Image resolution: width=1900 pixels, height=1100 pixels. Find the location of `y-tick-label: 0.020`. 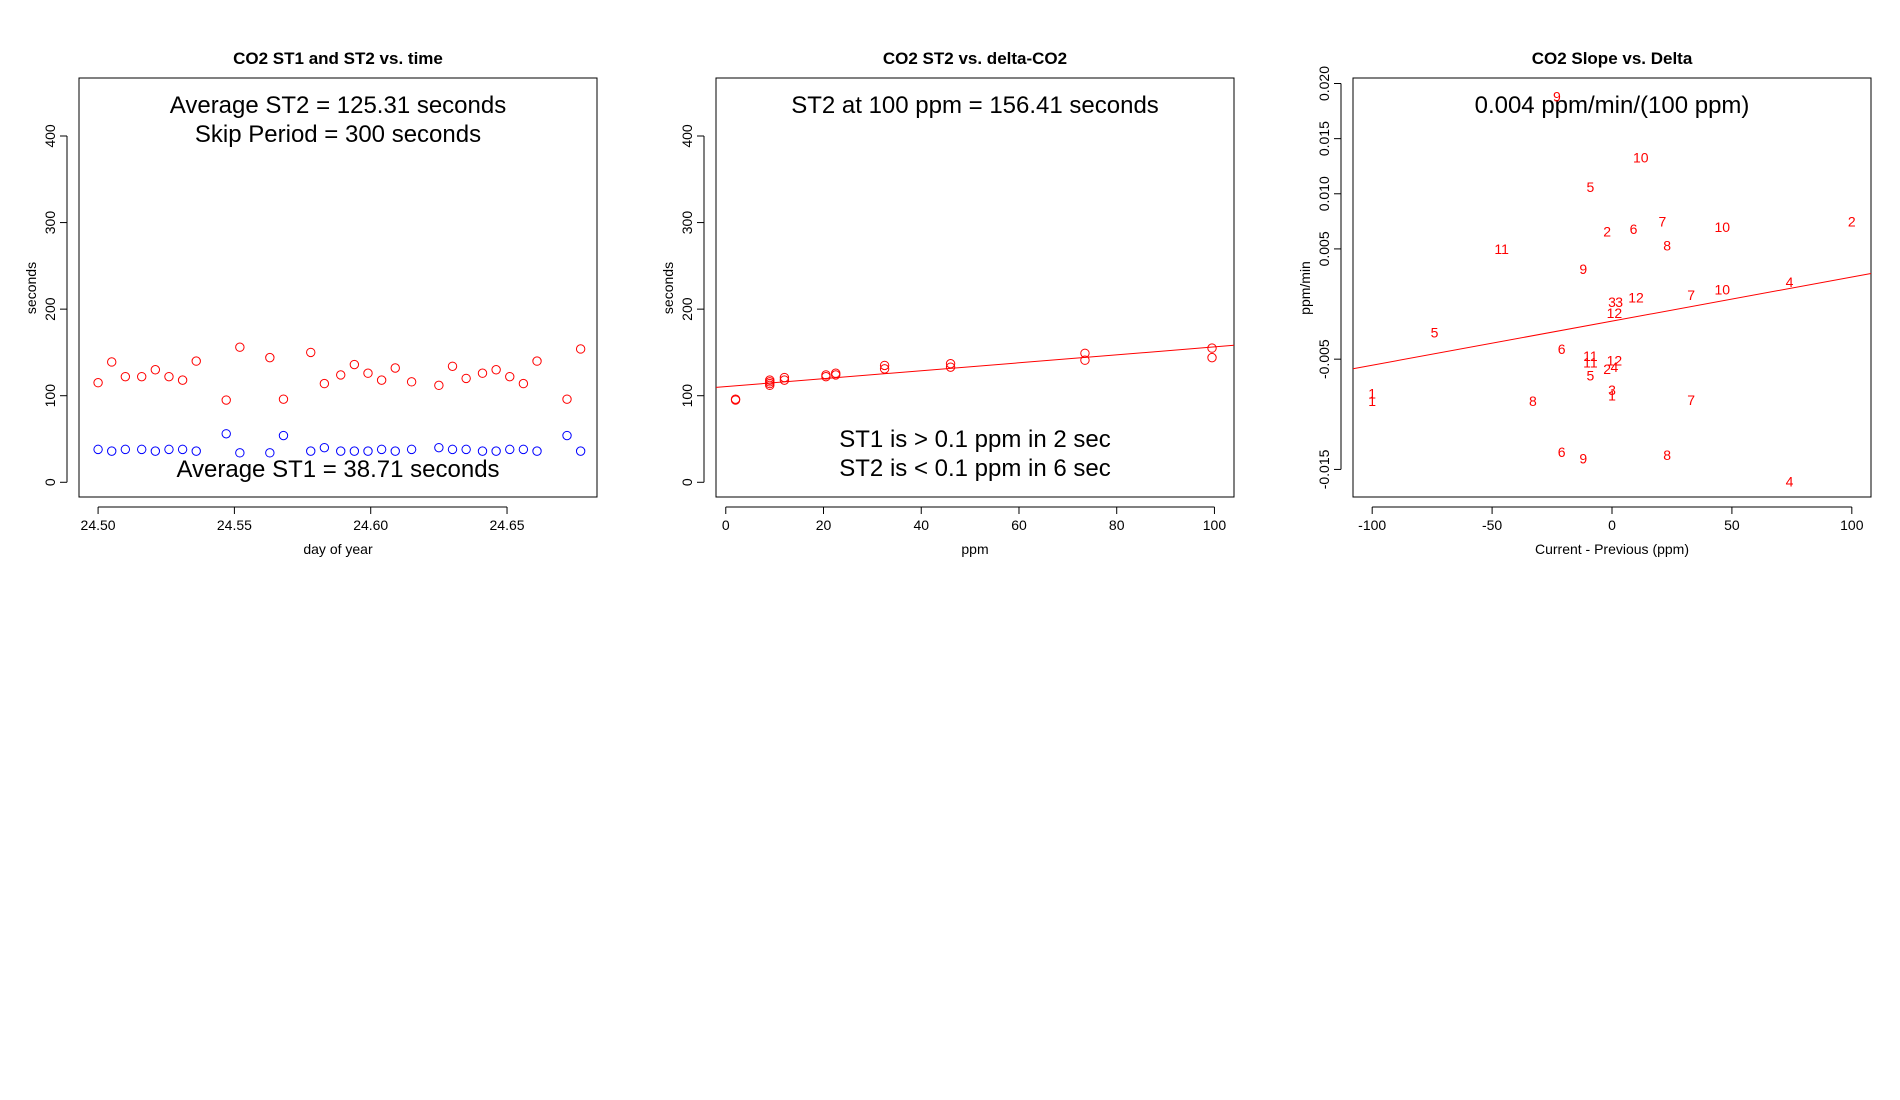

y-tick-label: 0.020 is located at coordinates (1324, 83).